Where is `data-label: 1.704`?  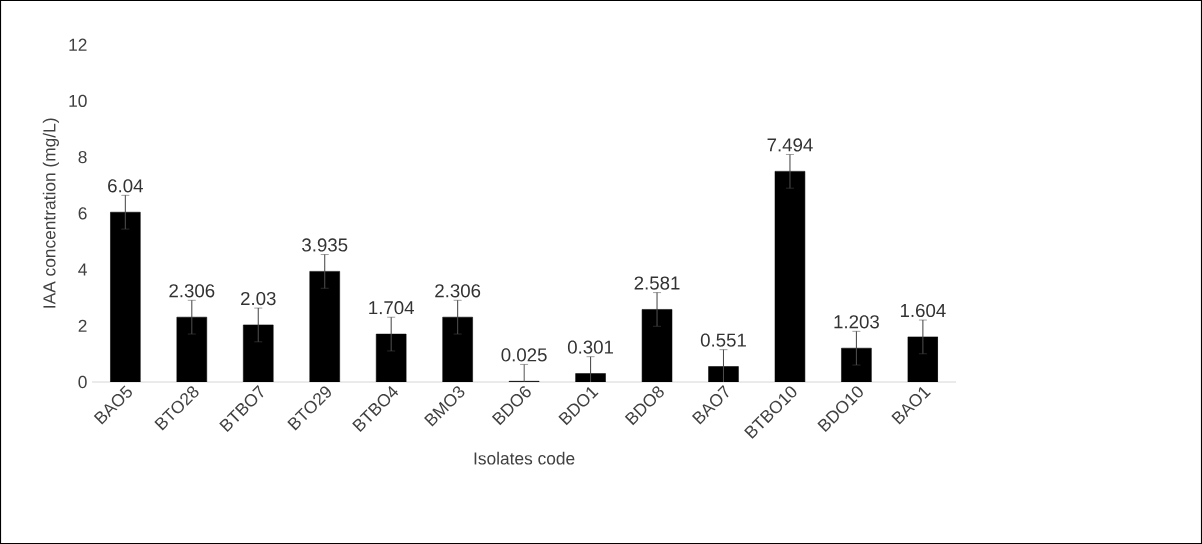
data-label: 1.704 is located at coordinates (391, 308).